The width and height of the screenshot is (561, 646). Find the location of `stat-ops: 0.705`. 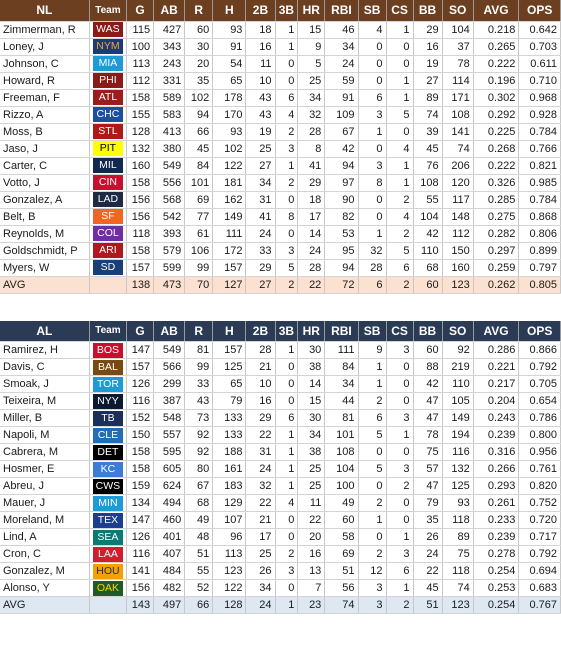

stat-ops: 0.705 is located at coordinates (539, 384).